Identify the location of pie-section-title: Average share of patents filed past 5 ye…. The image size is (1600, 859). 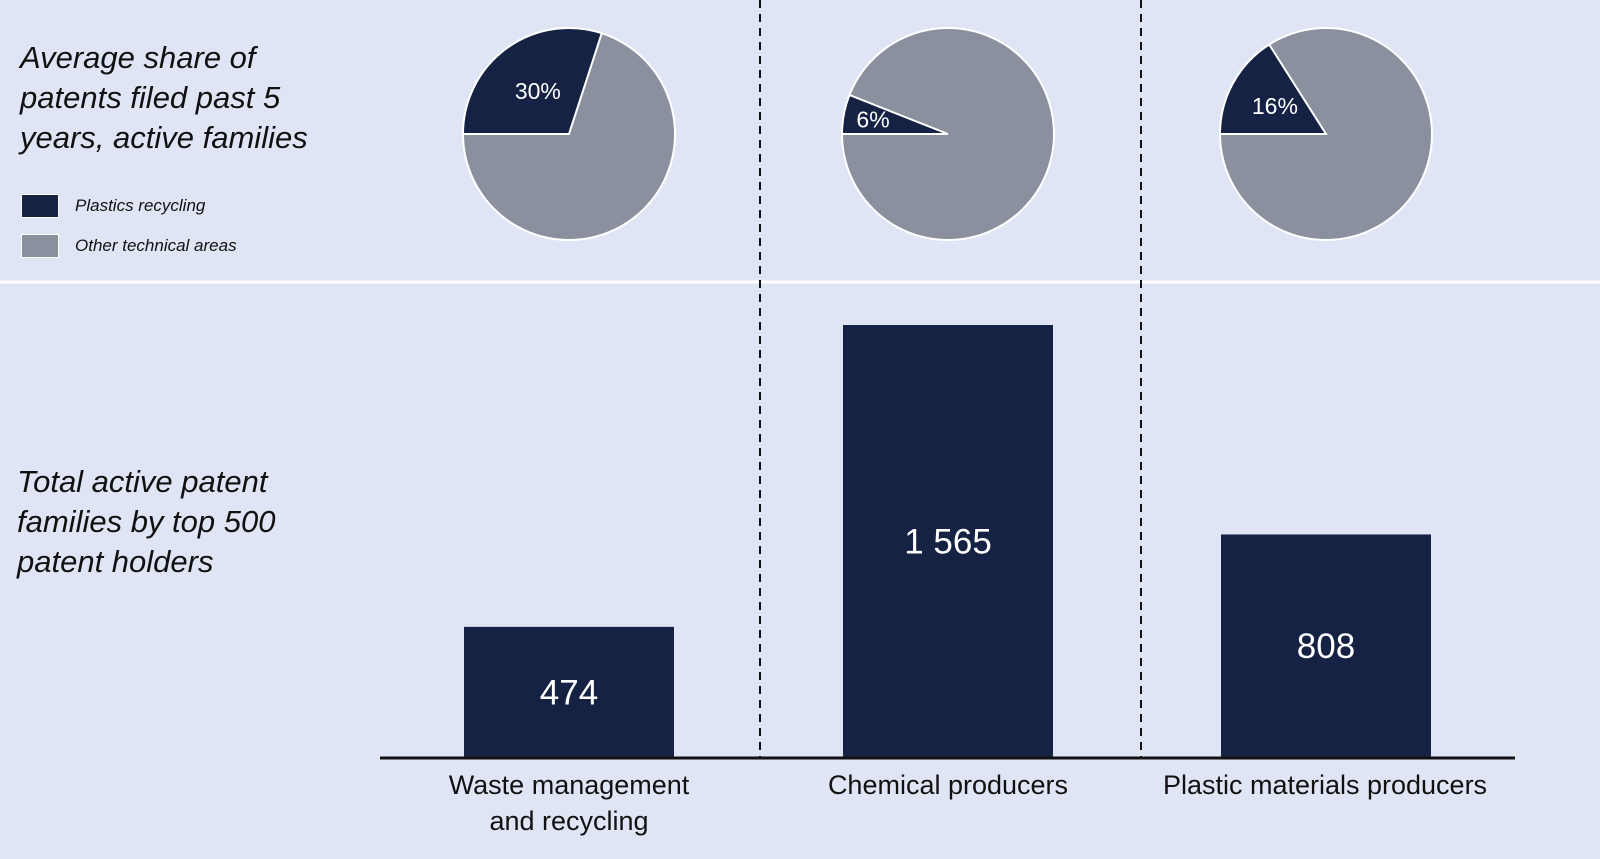
(164, 97).